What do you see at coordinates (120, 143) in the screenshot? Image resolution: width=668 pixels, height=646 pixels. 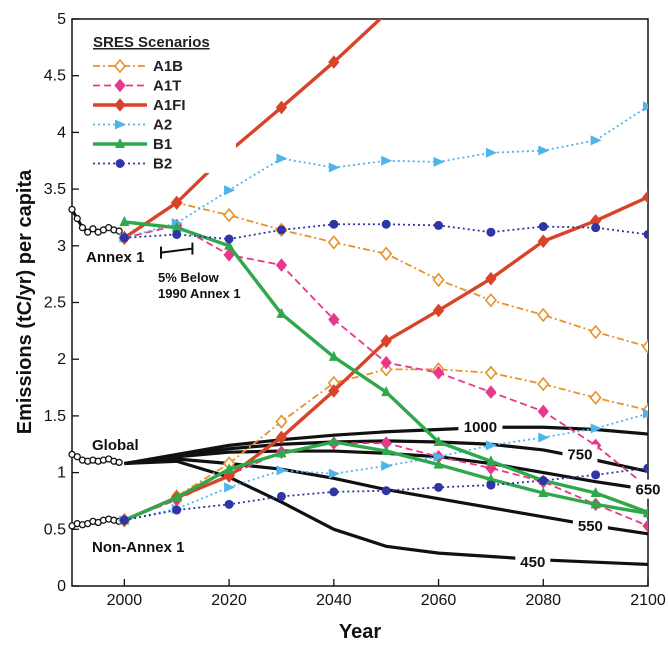 I see `legend-item-b1-marker` at bounding box center [120, 143].